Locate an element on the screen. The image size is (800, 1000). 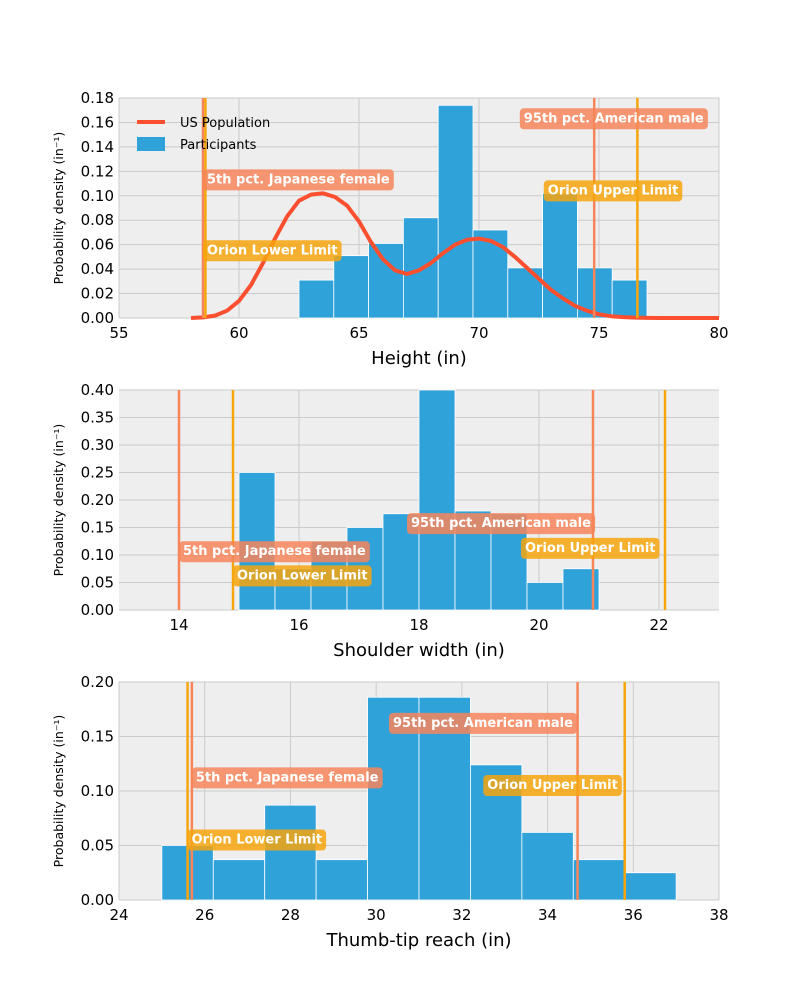
x-tick-label: 80 is located at coordinates (718, 333).